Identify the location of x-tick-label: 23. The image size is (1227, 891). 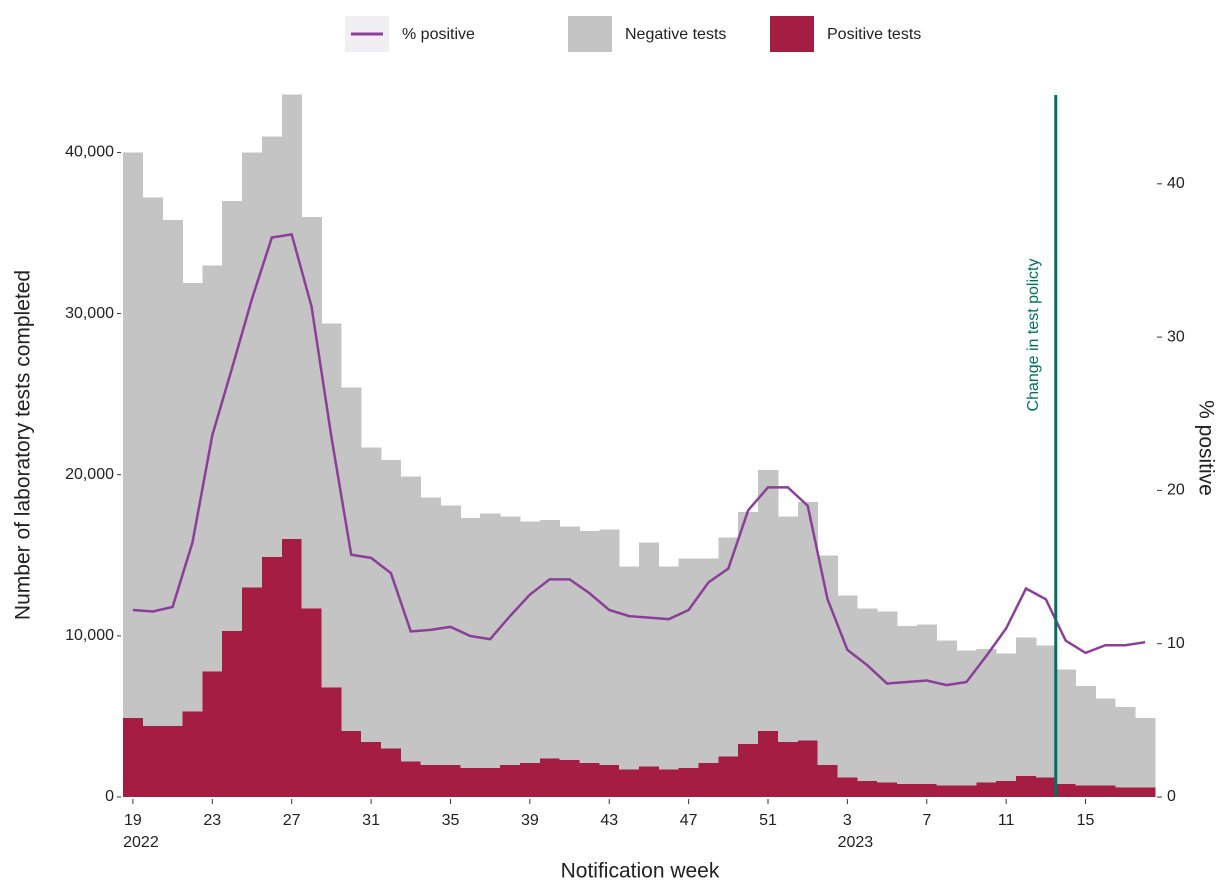
(212, 820).